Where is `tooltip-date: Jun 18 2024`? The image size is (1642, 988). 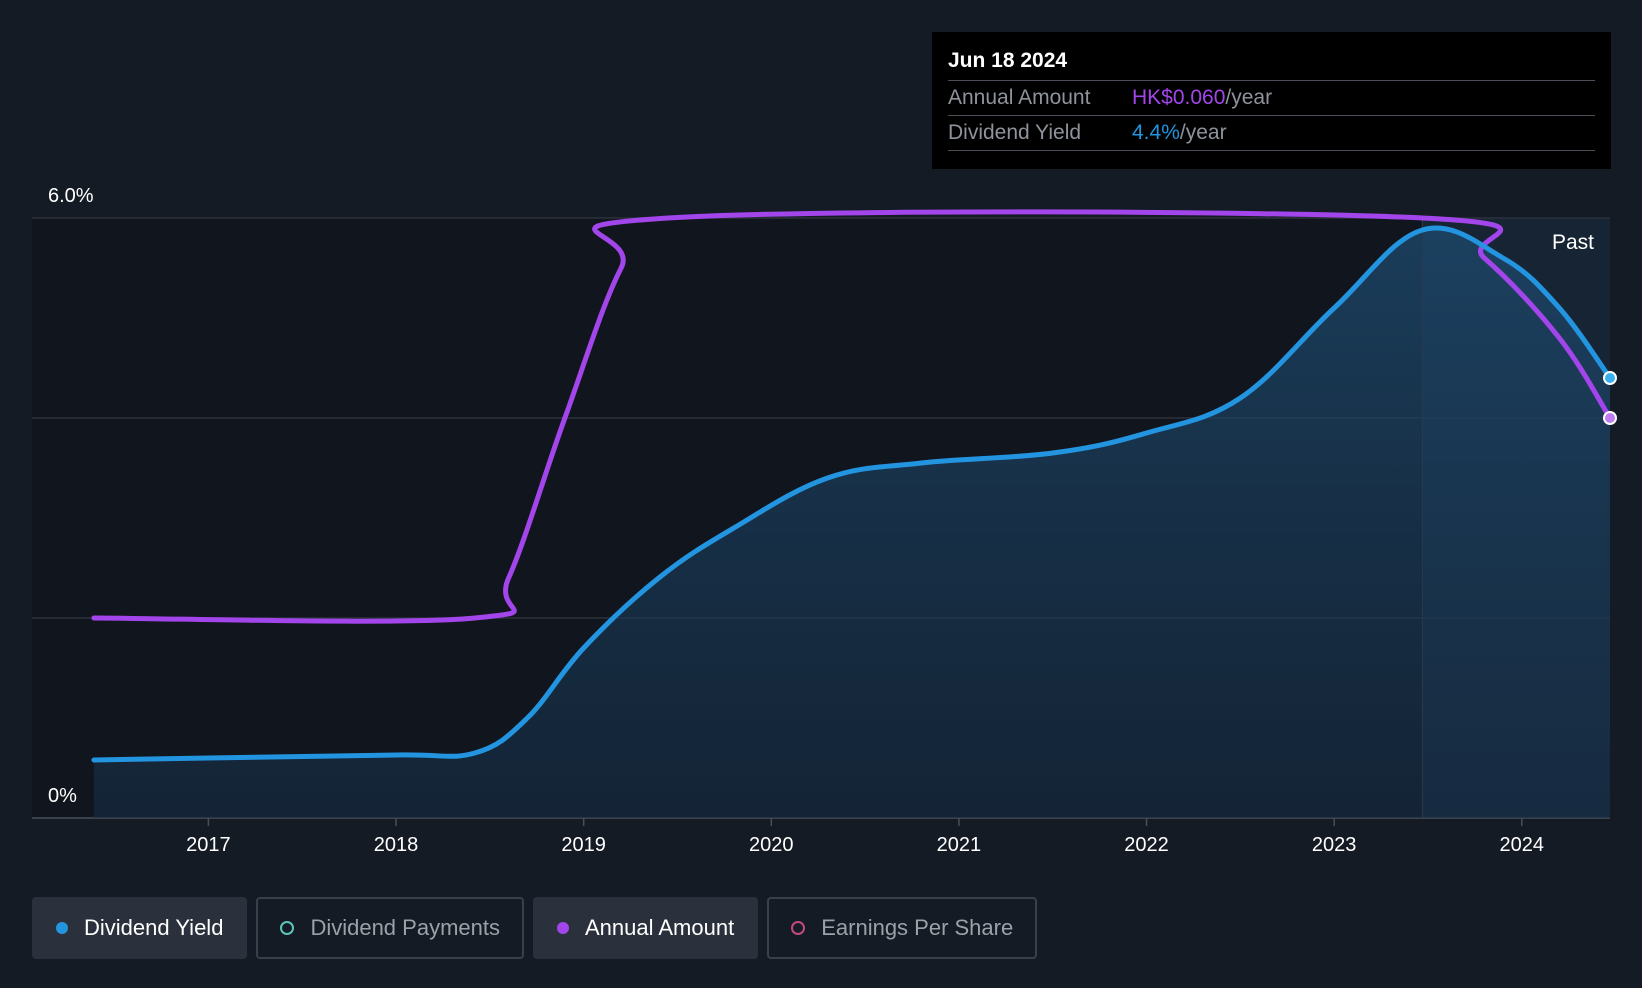
tooltip-date: Jun 18 2024 is located at coordinates (1008, 60).